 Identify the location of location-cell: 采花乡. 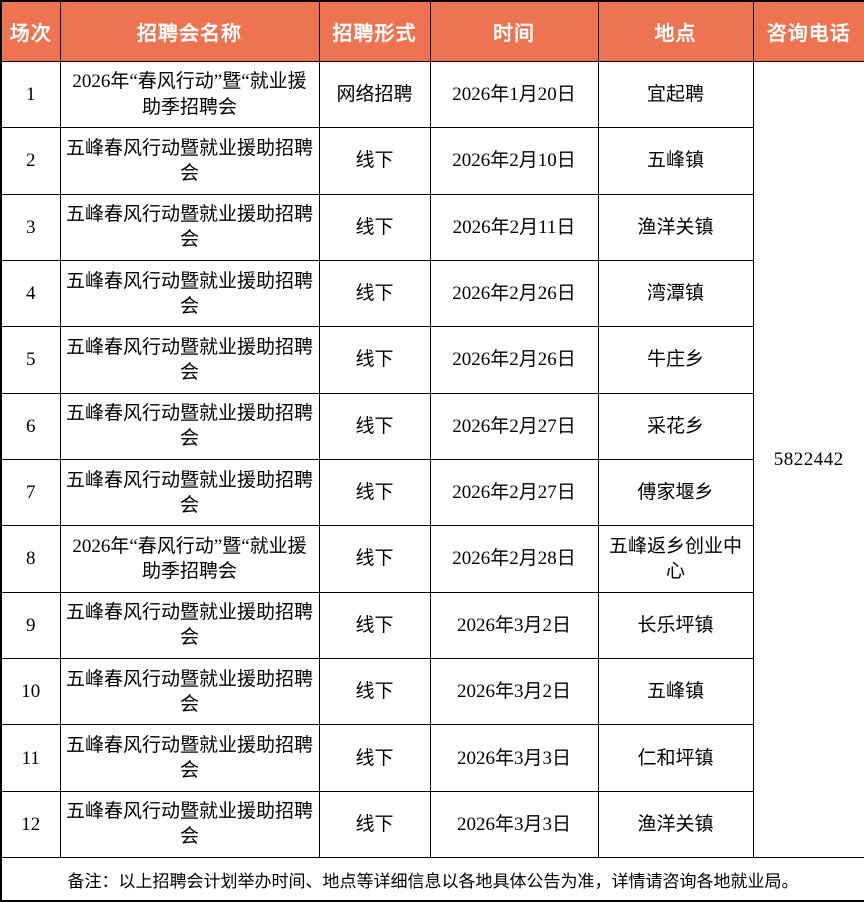
(675, 426).